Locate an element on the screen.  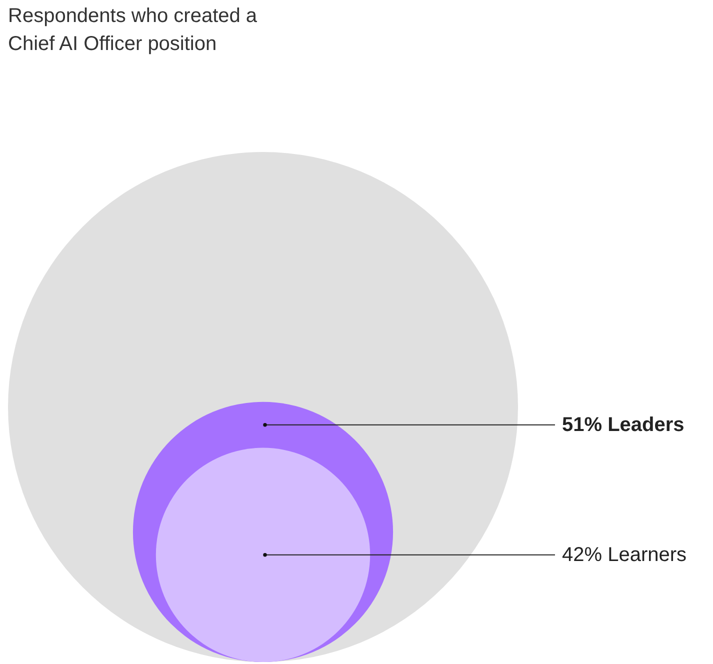
text: Respondents who created a Chief AI Officer position is located at coordinates (133, 30).